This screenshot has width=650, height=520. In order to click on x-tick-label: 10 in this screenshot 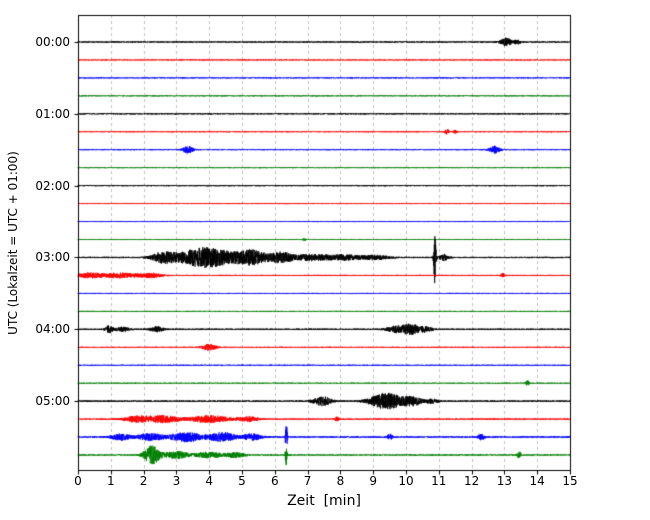, I will do `click(406, 481)`.